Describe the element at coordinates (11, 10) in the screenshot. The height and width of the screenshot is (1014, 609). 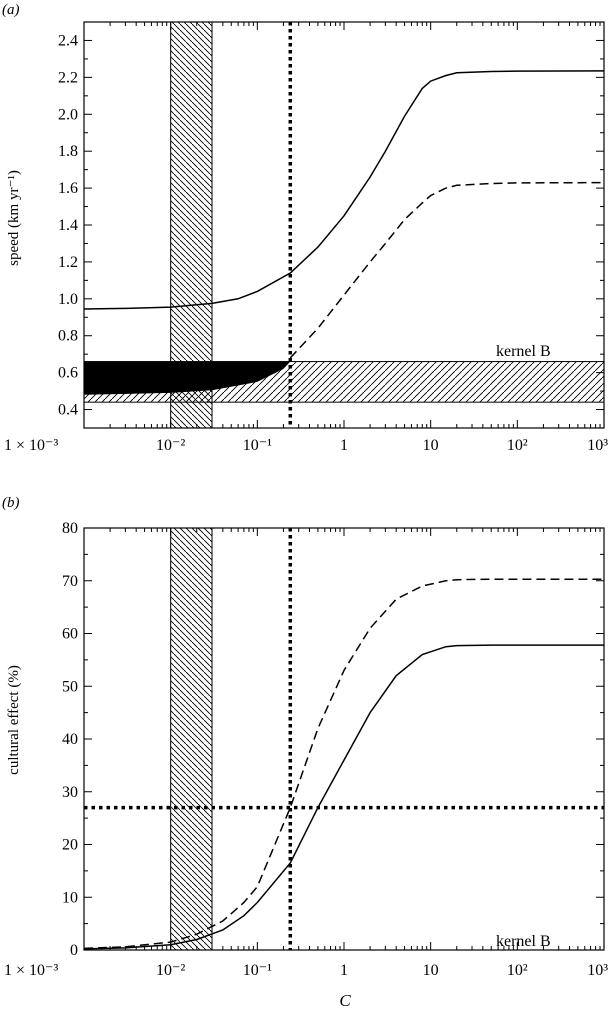
I see `panel-a-label: (a)` at that location.